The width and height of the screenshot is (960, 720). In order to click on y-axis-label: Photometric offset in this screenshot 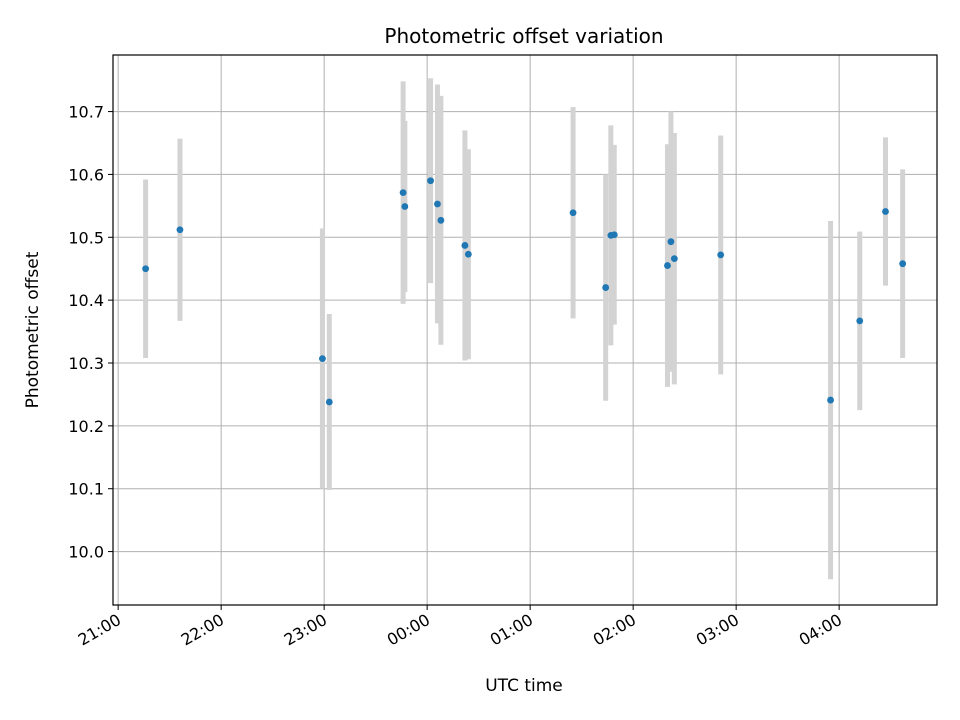, I will do `click(33, 329)`.